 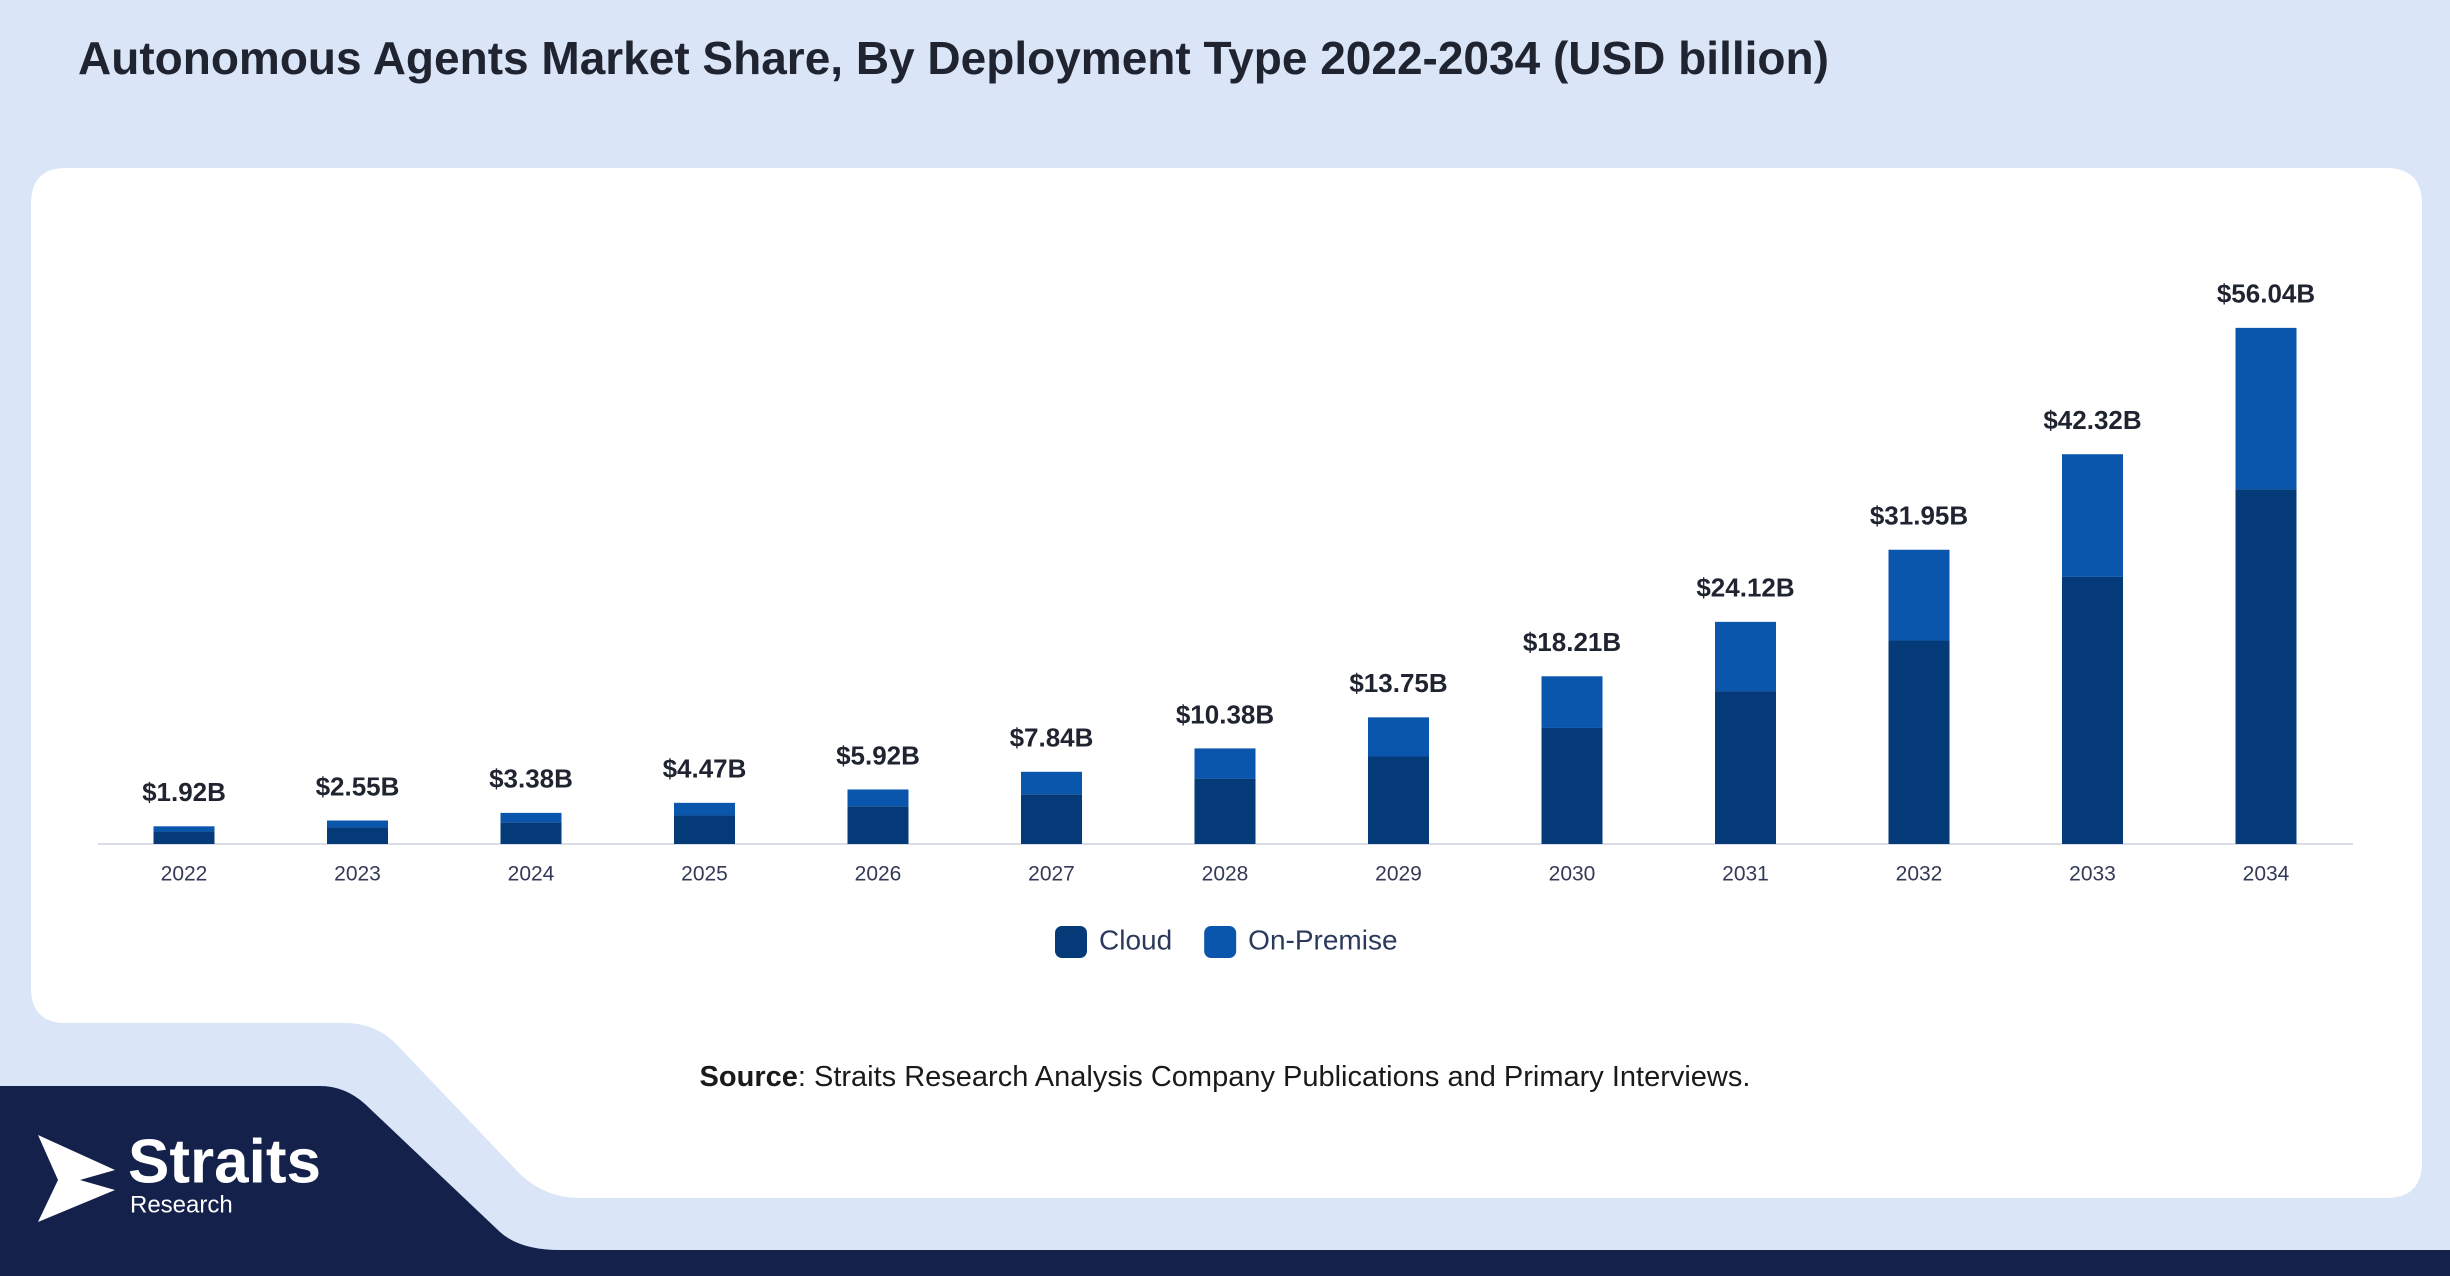 What do you see at coordinates (1051, 874) in the screenshot?
I see `x-tick-label: 2027` at bounding box center [1051, 874].